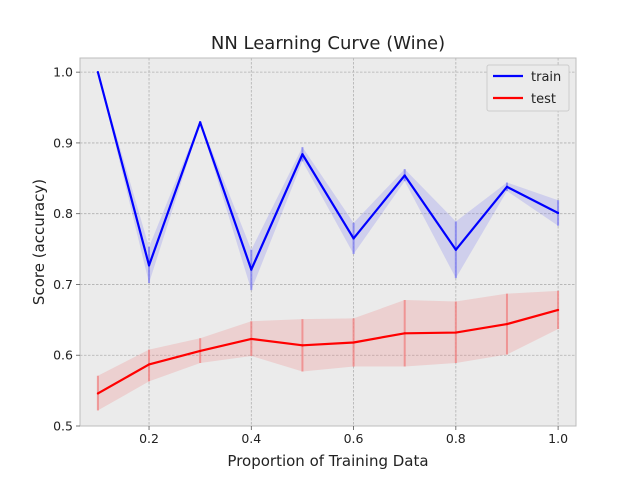 The height and width of the screenshot is (480, 640). I want to click on line-test, so click(328, 351).